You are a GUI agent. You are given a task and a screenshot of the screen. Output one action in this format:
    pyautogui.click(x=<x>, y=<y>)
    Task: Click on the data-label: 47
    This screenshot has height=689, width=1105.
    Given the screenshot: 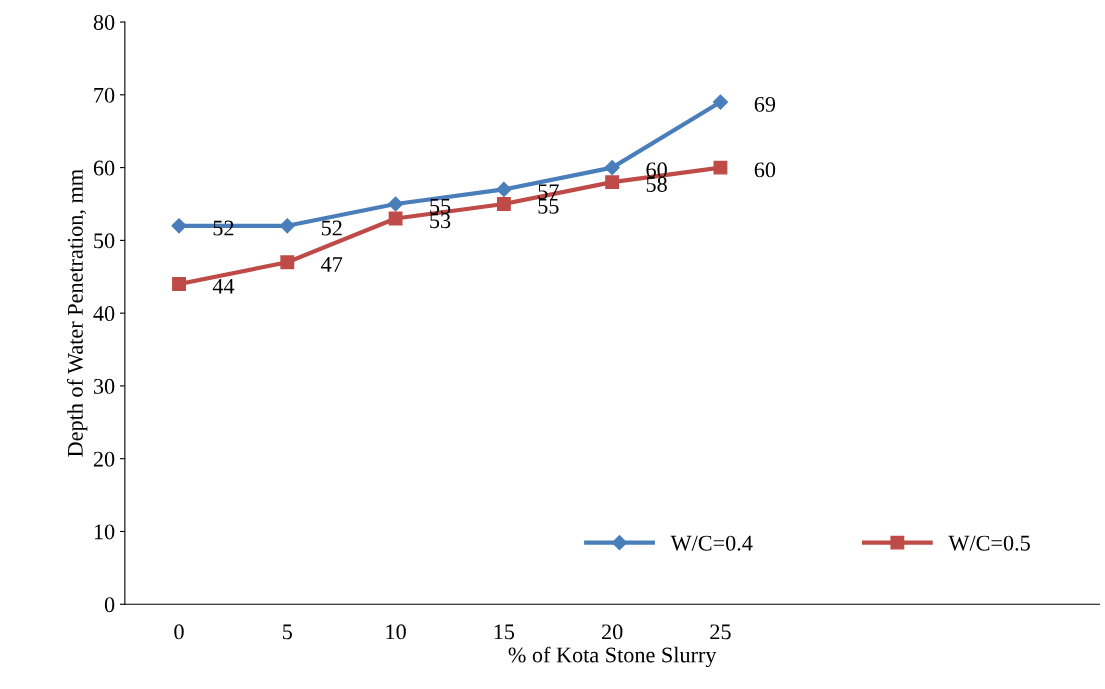 What is the action you would take?
    pyautogui.click(x=332, y=264)
    